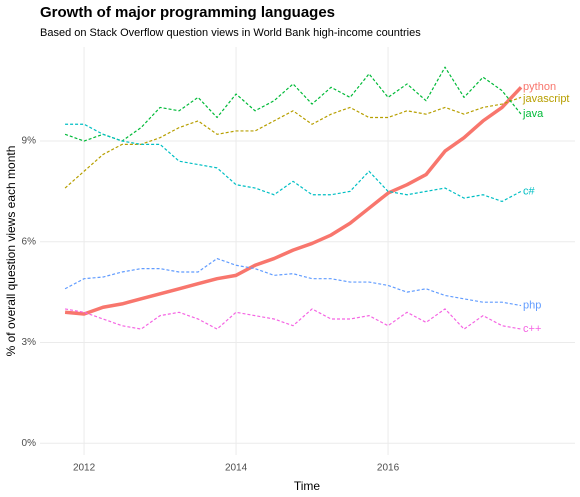  Describe the element at coordinates (29, 141) in the screenshot. I see `y-tick-label: 9%` at that location.